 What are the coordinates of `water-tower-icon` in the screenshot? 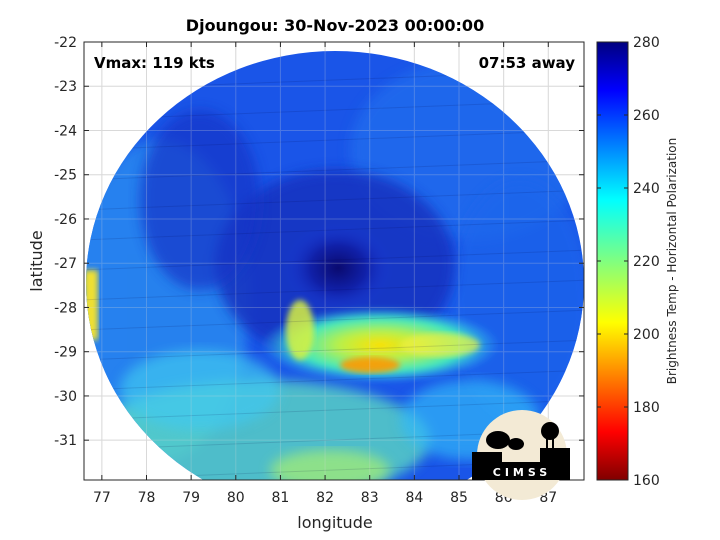 It's located at (550, 431).